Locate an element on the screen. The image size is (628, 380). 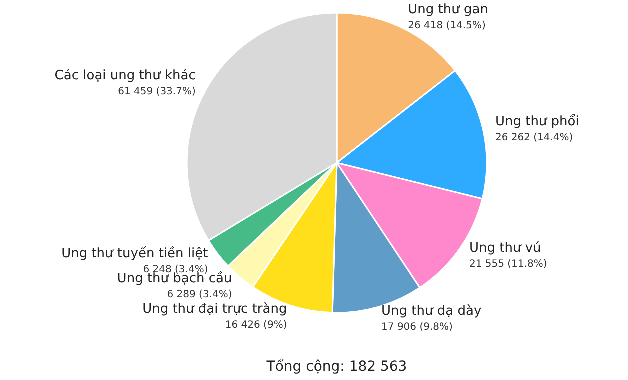
slice-label: Ung thư phổi is located at coordinates (537, 121).